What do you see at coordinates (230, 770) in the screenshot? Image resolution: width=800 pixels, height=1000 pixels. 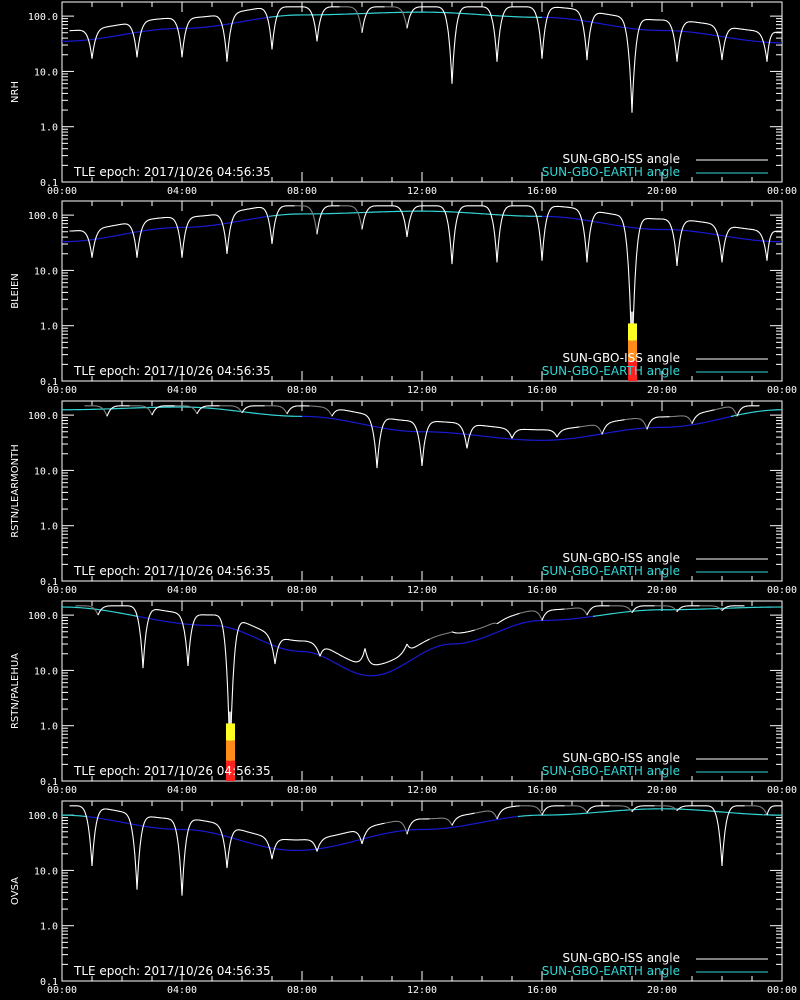 I see `interference-bar-low` at bounding box center [230, 770].